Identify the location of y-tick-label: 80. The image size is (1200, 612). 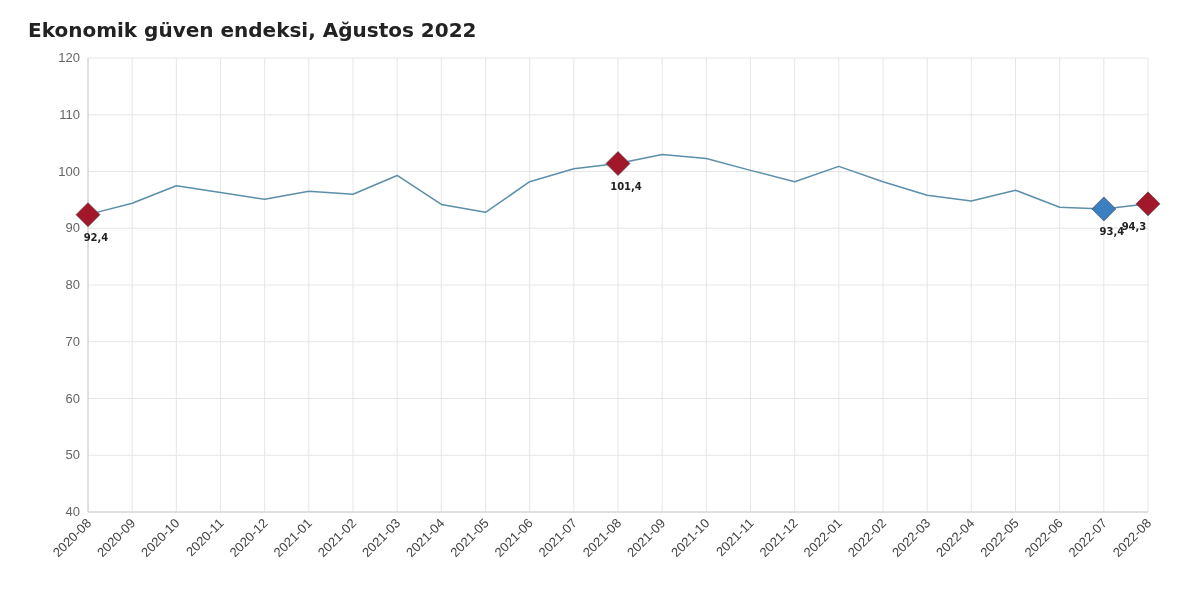
(72, 284).